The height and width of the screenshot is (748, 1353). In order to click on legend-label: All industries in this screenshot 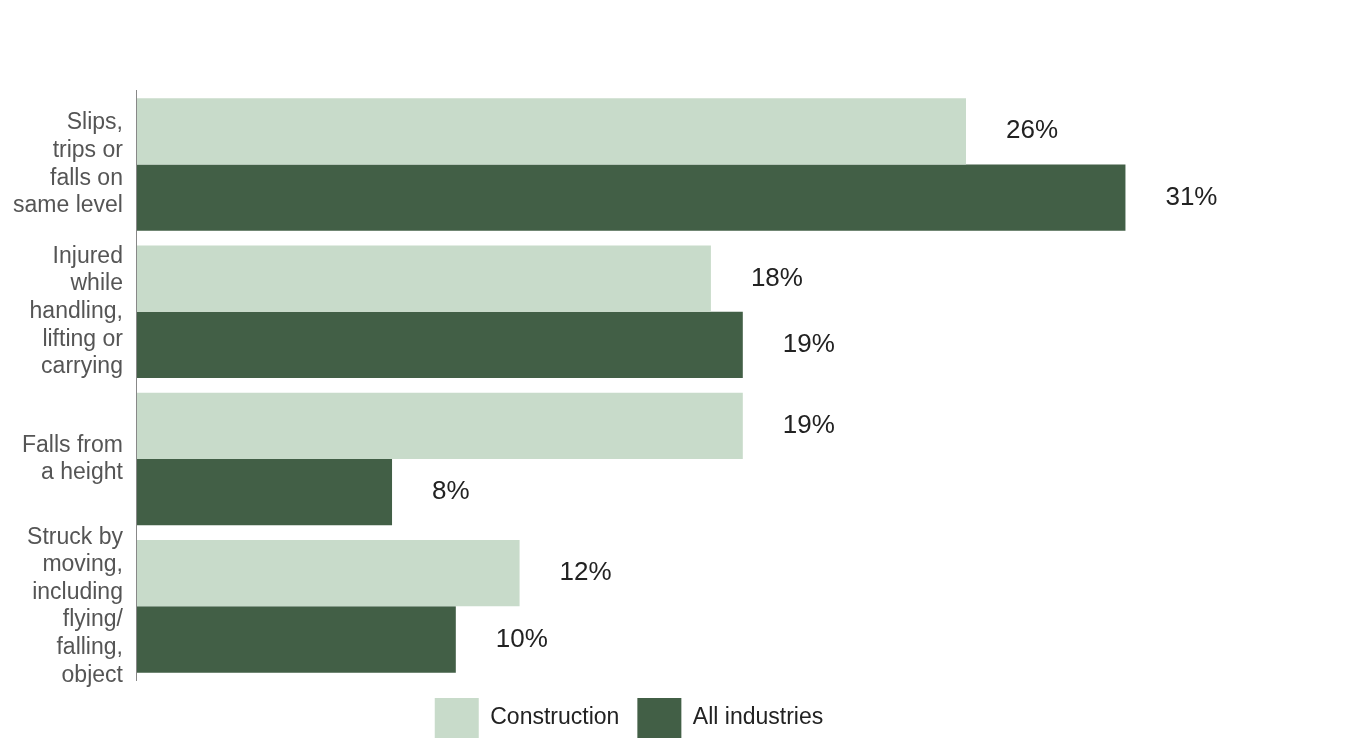, I will do `click(758, 716)`.